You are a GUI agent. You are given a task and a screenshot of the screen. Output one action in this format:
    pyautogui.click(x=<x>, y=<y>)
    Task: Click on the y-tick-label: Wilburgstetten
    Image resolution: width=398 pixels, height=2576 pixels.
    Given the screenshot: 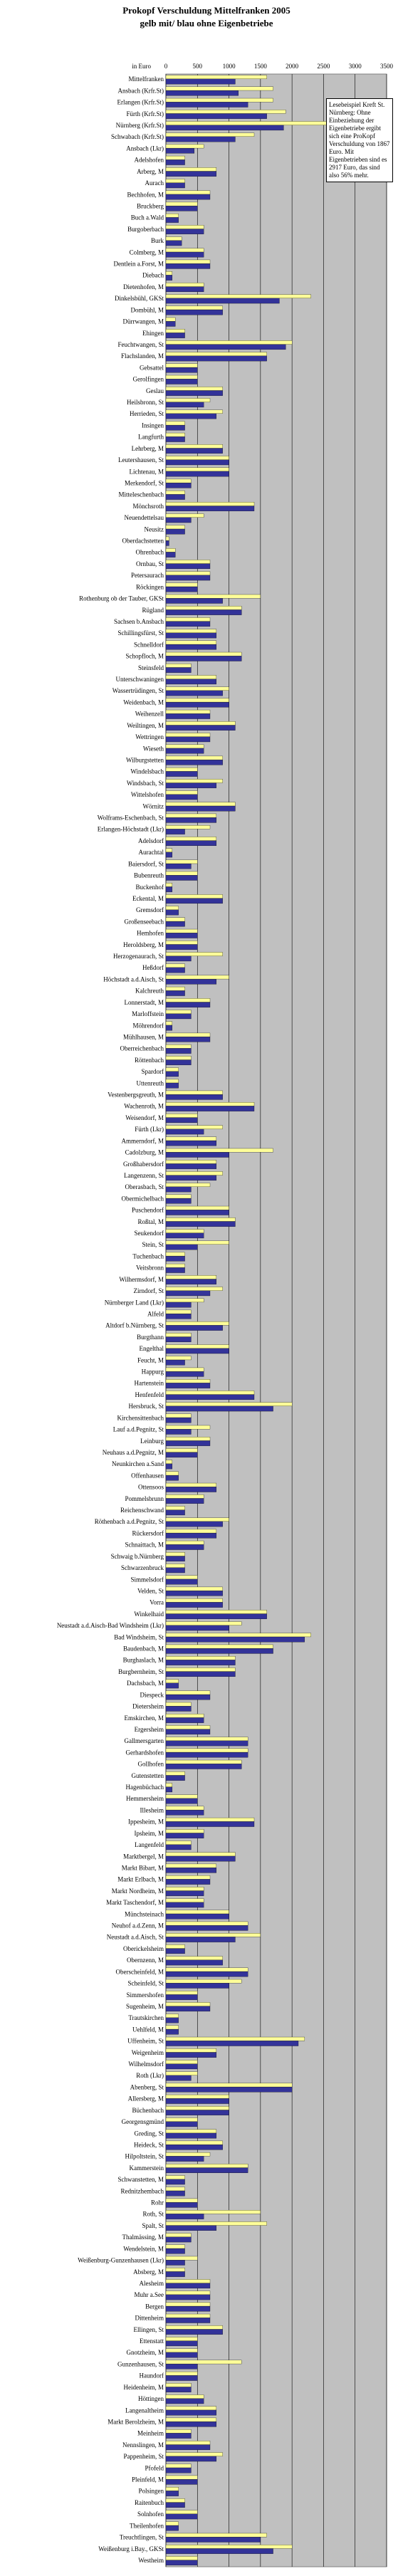 What is the action you would take?
    pyautogui.click(x=145, y=759)
    